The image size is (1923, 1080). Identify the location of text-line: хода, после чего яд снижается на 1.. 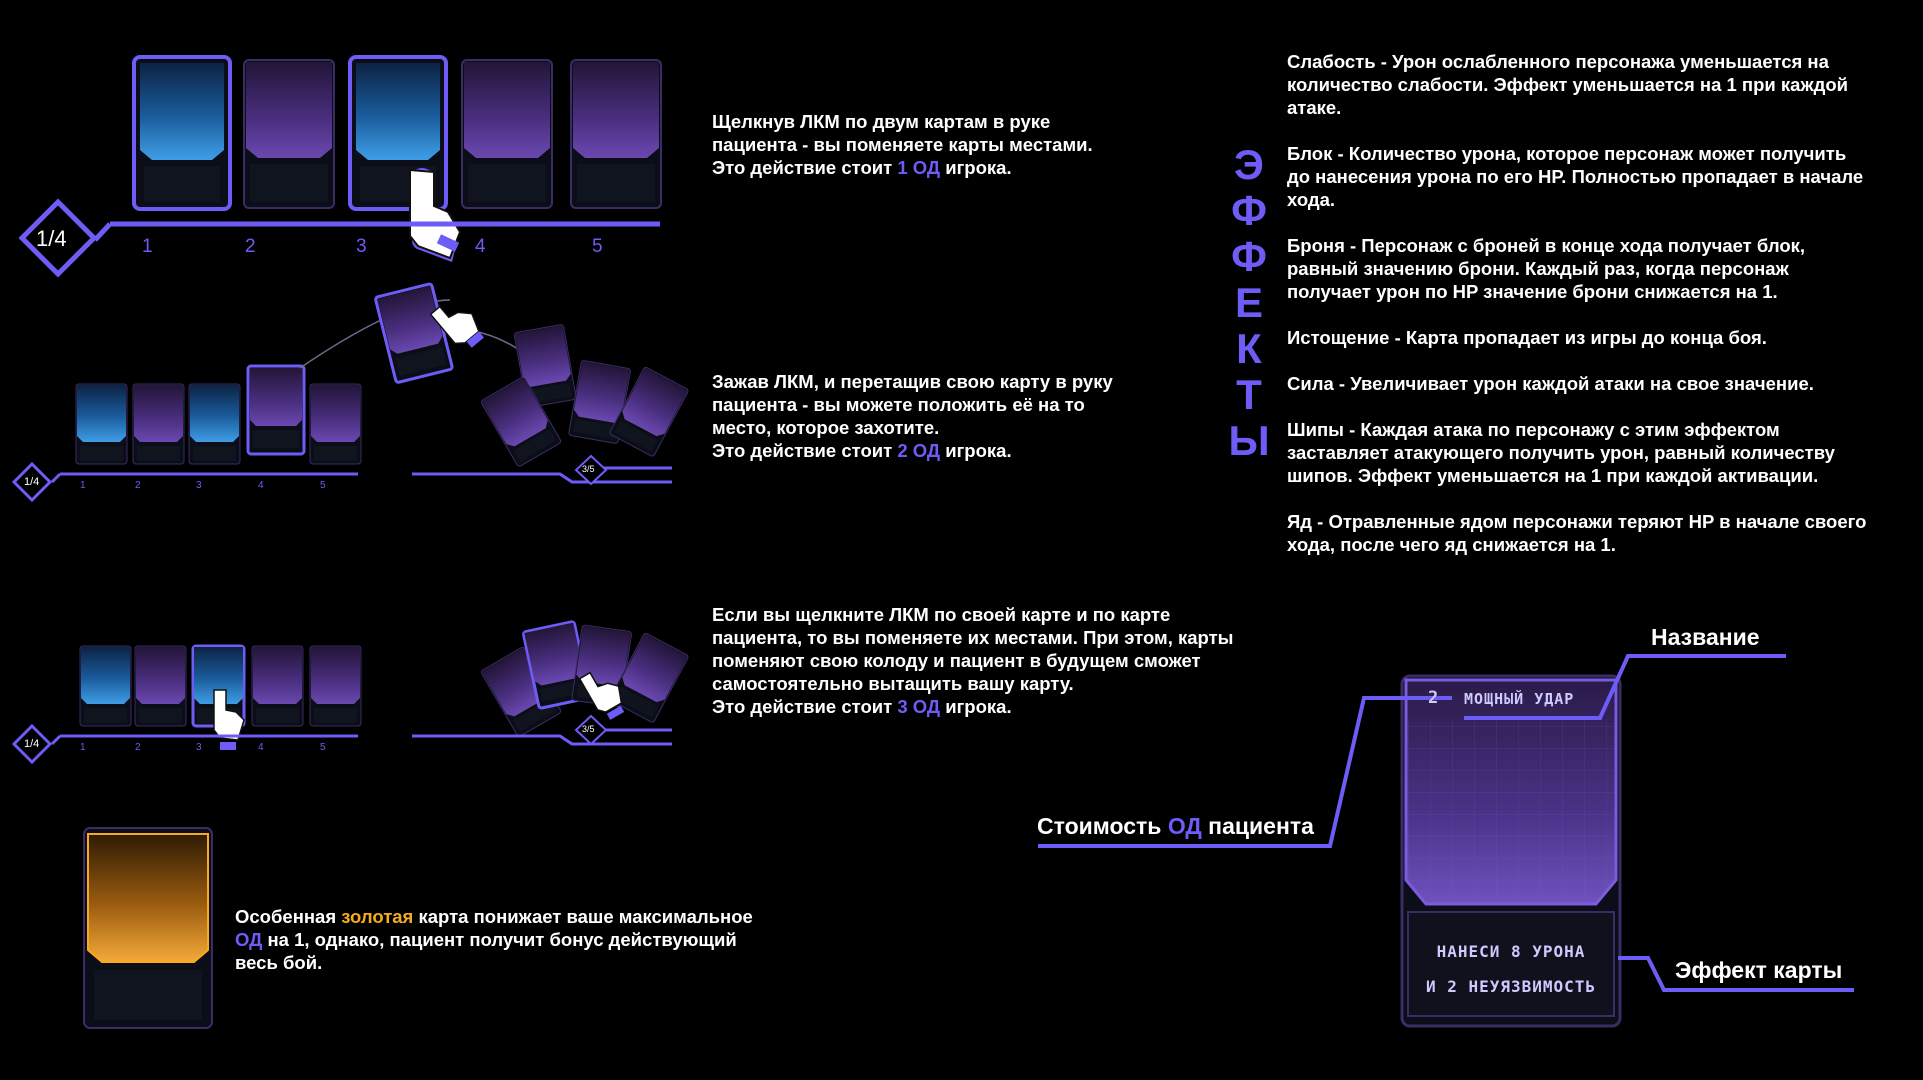
(1451, 544).